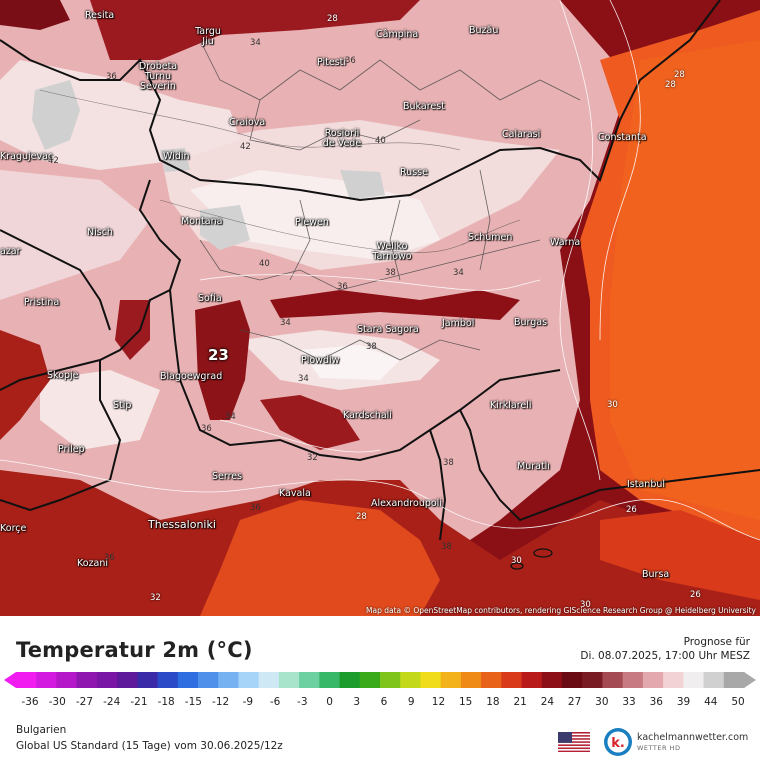  Describe the element at coordinates (166, 702) in the screenshot. I see `colorbar-tick-label: -18` at that location.